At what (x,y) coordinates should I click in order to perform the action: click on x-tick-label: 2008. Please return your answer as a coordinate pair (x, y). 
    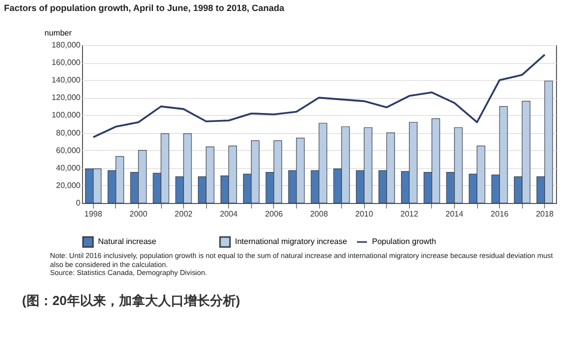
    Looking at the image, I should click on (319, 214).